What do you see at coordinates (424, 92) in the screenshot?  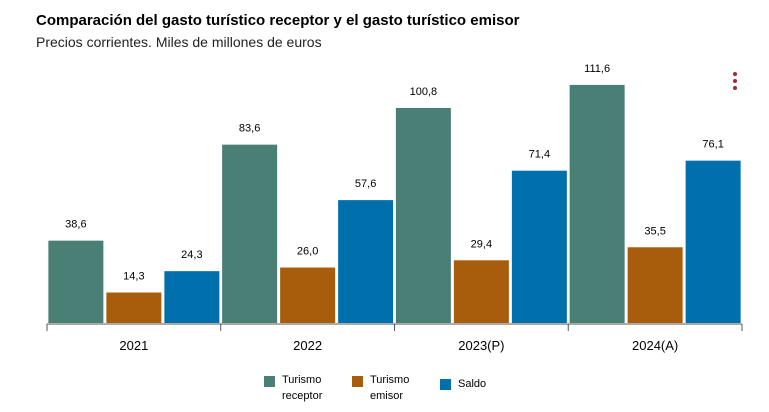 I see `data-label: 100,8` at bounding box center [424, 92].